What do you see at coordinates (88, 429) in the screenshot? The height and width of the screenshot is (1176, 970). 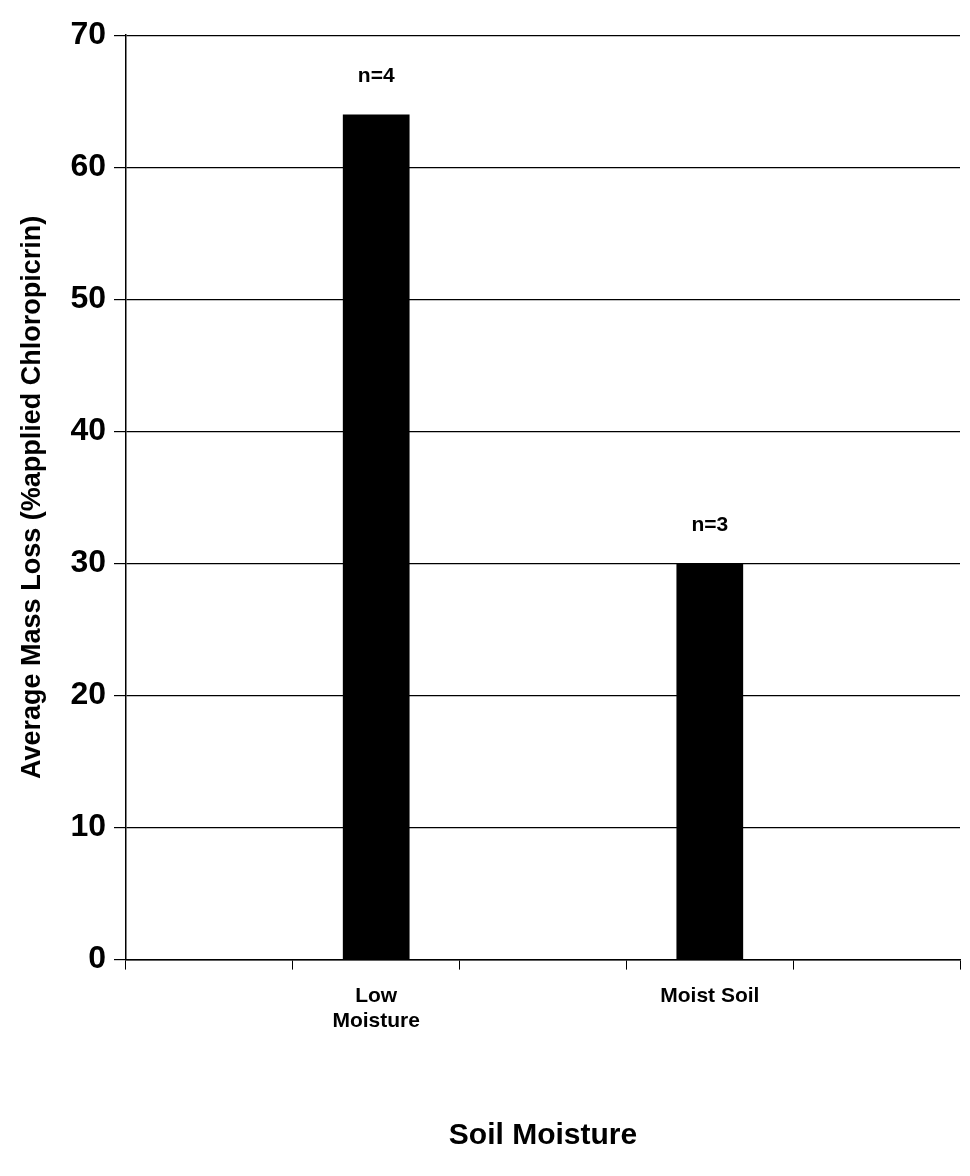 I see `y-tick-label: 40` at bounding box center [88, 429].